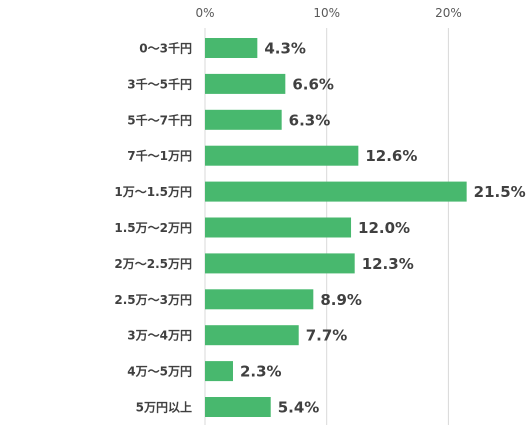  I want to click on data-label: 12.3%, so click(388, 264).